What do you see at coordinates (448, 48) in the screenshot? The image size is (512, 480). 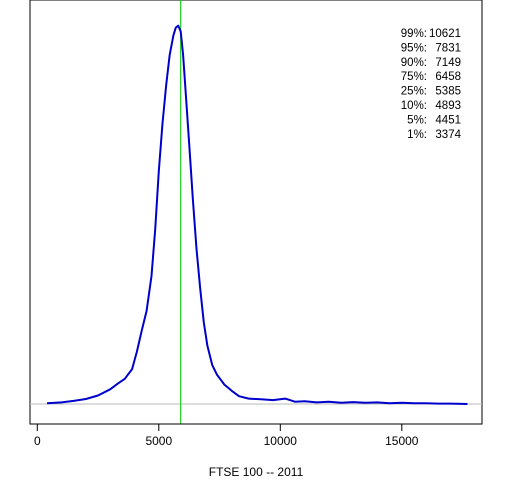 I see `quantile-value: 7831` at bounding box center [448, 48].